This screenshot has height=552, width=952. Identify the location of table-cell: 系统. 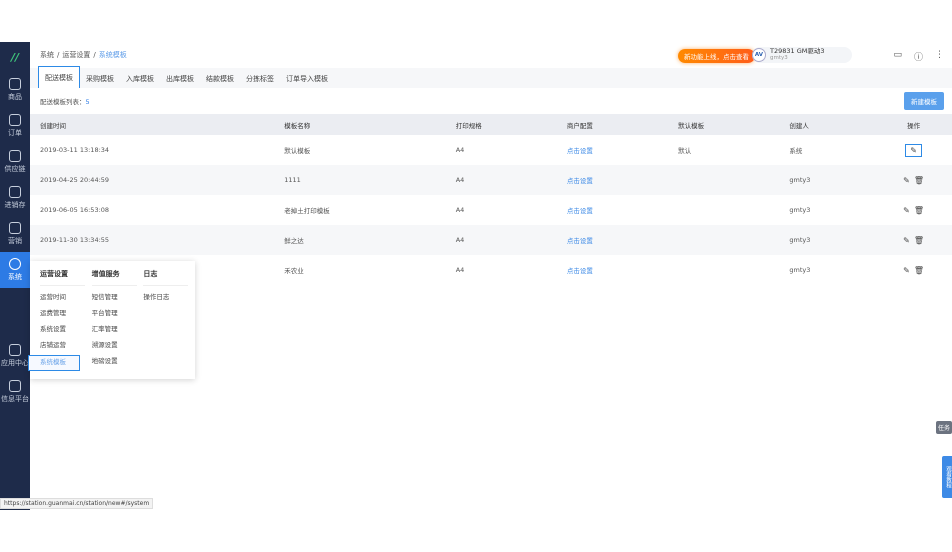
(796, 151).